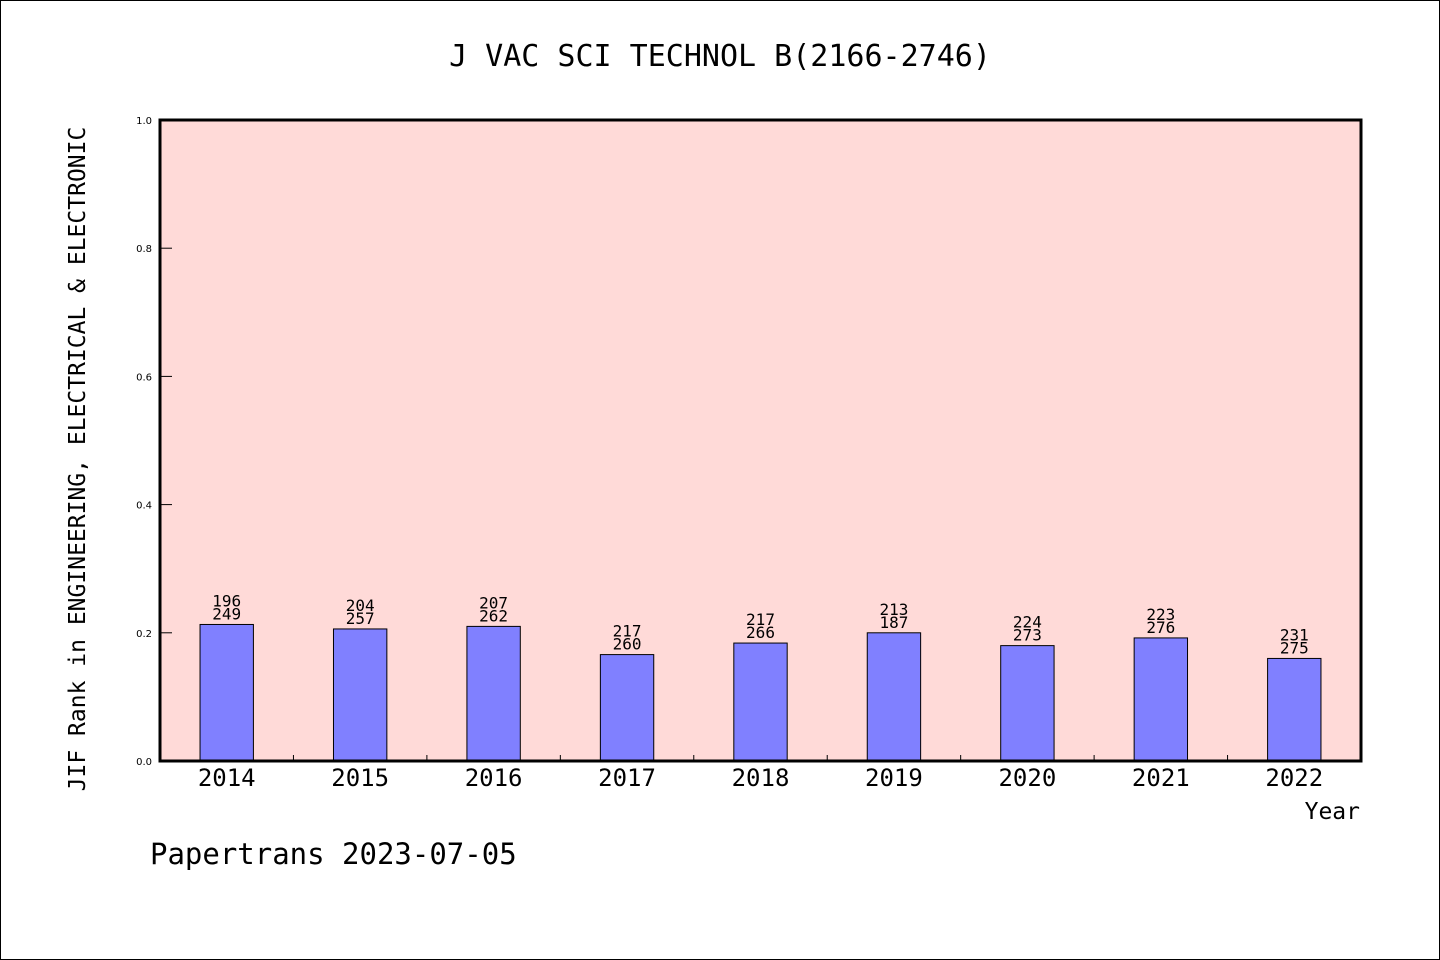 Image resolution: width=1440 pixels, height=960 pixels. I want to click on bar-2014, so click(226, 692).